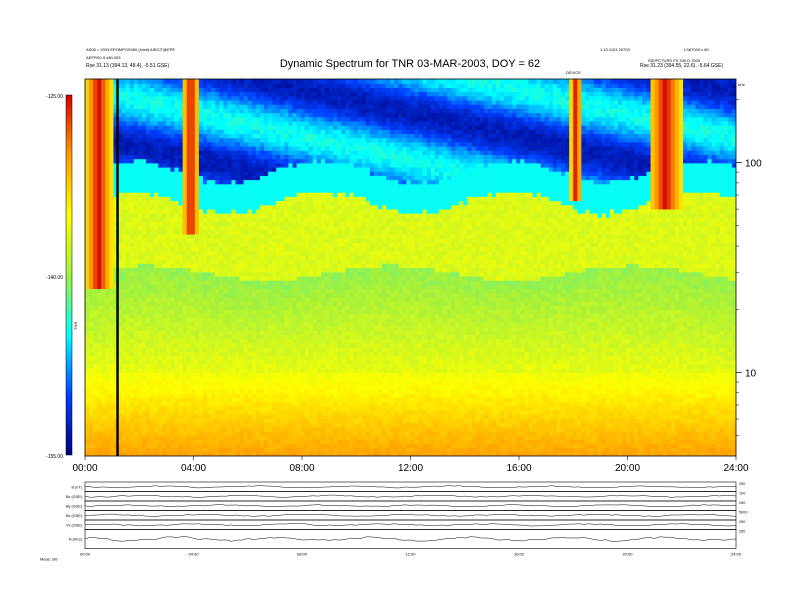 Image resolution: width=792 pixels, height=612 pixels. I want to click on colorbar, so click(69, 275).